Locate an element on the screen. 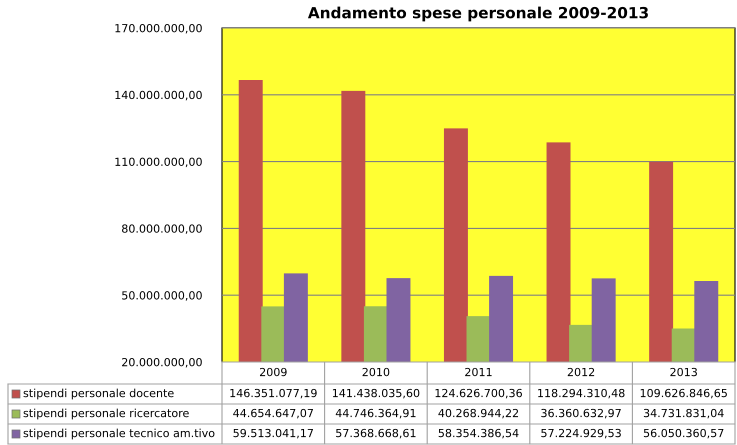  legend-label: stipendi personale ricercatore is located at coordinates (106, 414).